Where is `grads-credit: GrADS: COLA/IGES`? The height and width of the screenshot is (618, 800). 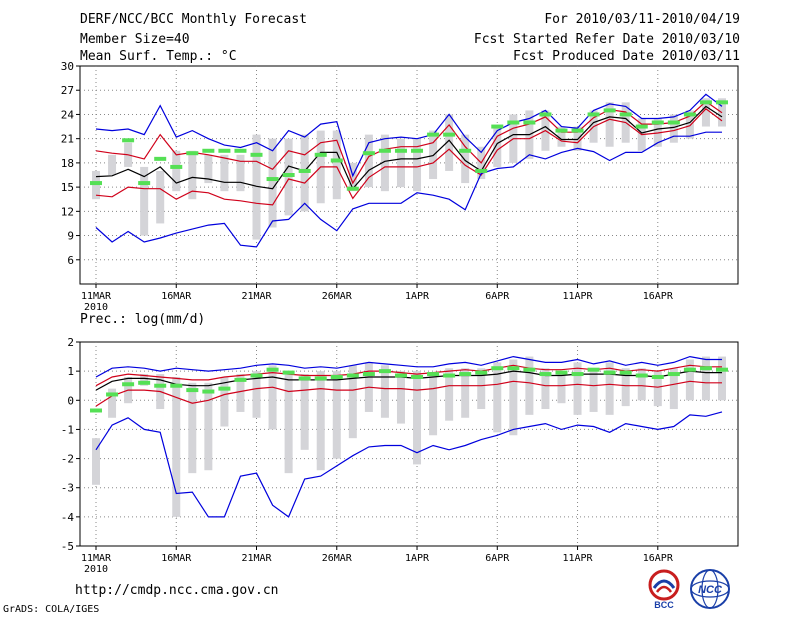
grads-credit: GrADS: COLA/IGES is located at coordinates (51, 609).